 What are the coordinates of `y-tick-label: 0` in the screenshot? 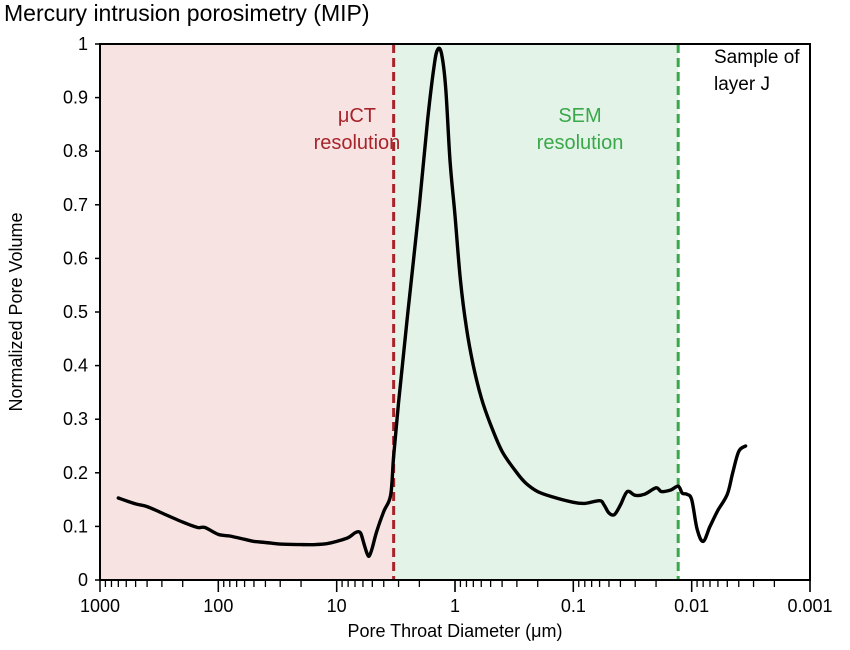 It's located at (83, 580).